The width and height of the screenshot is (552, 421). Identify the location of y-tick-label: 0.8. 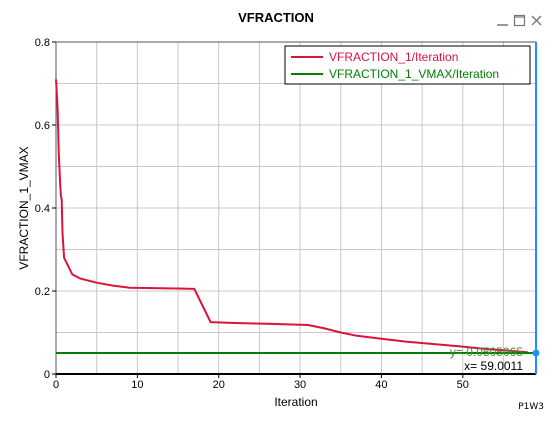
(42, 43).